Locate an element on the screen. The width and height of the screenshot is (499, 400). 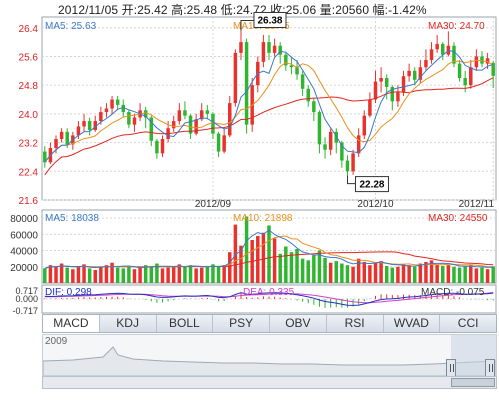
header-volume-label: 量: is located at coordinates (327, 10).